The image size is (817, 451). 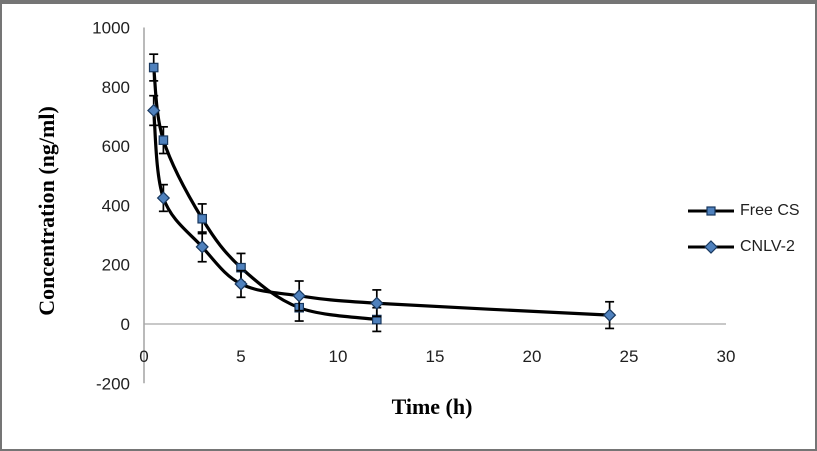 I want to click on legend-label-cnlv-2: CNLV-2, so click(x=767, y=246).